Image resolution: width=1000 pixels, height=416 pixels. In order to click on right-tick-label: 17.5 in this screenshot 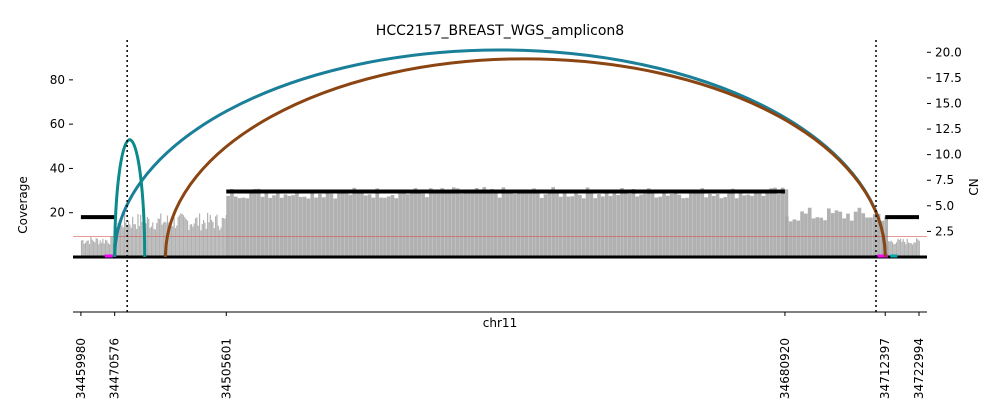, I will do `click(948, 78)`.